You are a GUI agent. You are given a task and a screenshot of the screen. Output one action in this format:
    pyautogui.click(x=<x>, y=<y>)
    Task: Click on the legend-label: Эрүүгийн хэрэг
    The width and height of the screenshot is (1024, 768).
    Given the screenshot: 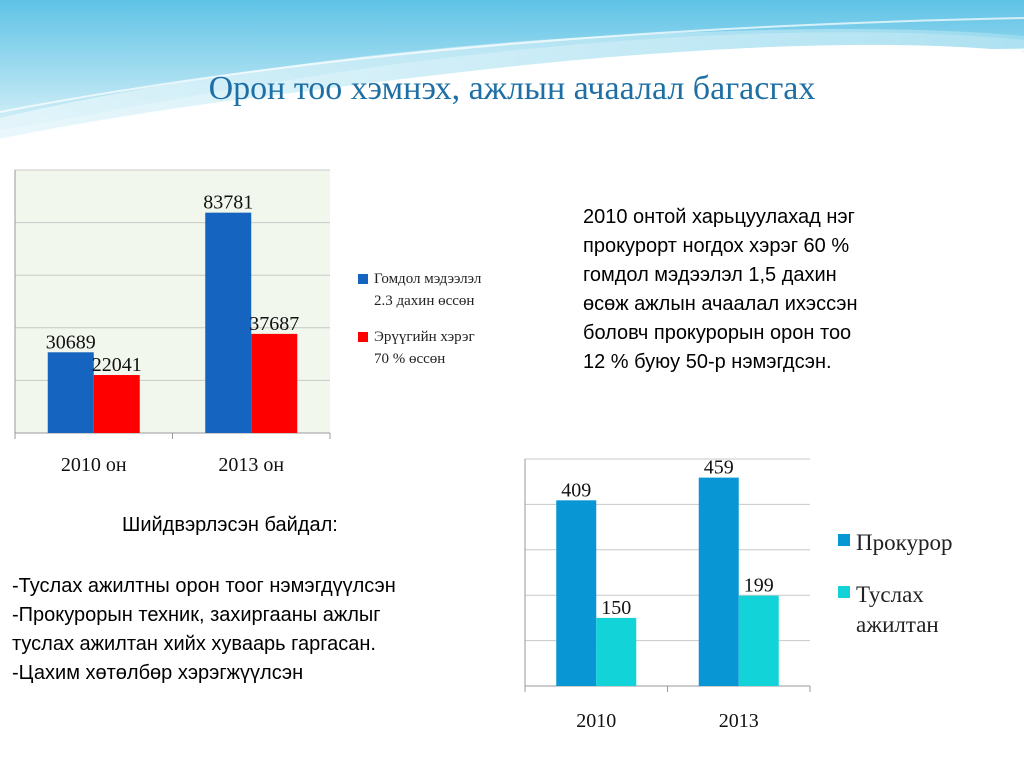 What is the action you would take?
    pyautogui.click(x=424, y=337)
    